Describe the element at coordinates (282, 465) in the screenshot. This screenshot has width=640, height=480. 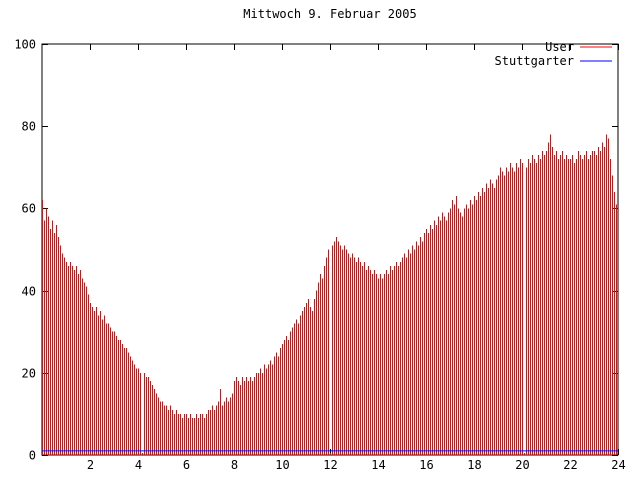
I see `x-tick-label: 10` at that location.